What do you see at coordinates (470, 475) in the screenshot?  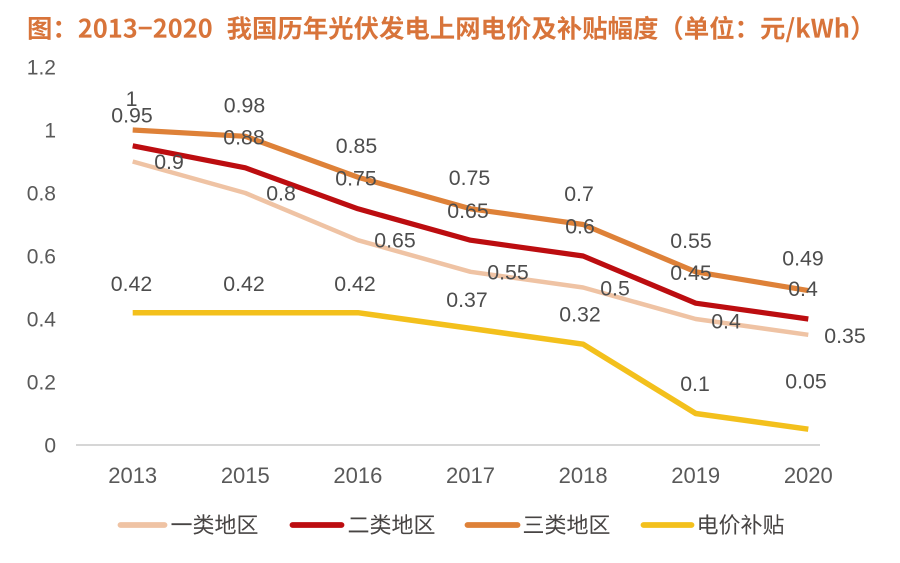 I see `svg-text: 2017` at bounding box center [470, 475].